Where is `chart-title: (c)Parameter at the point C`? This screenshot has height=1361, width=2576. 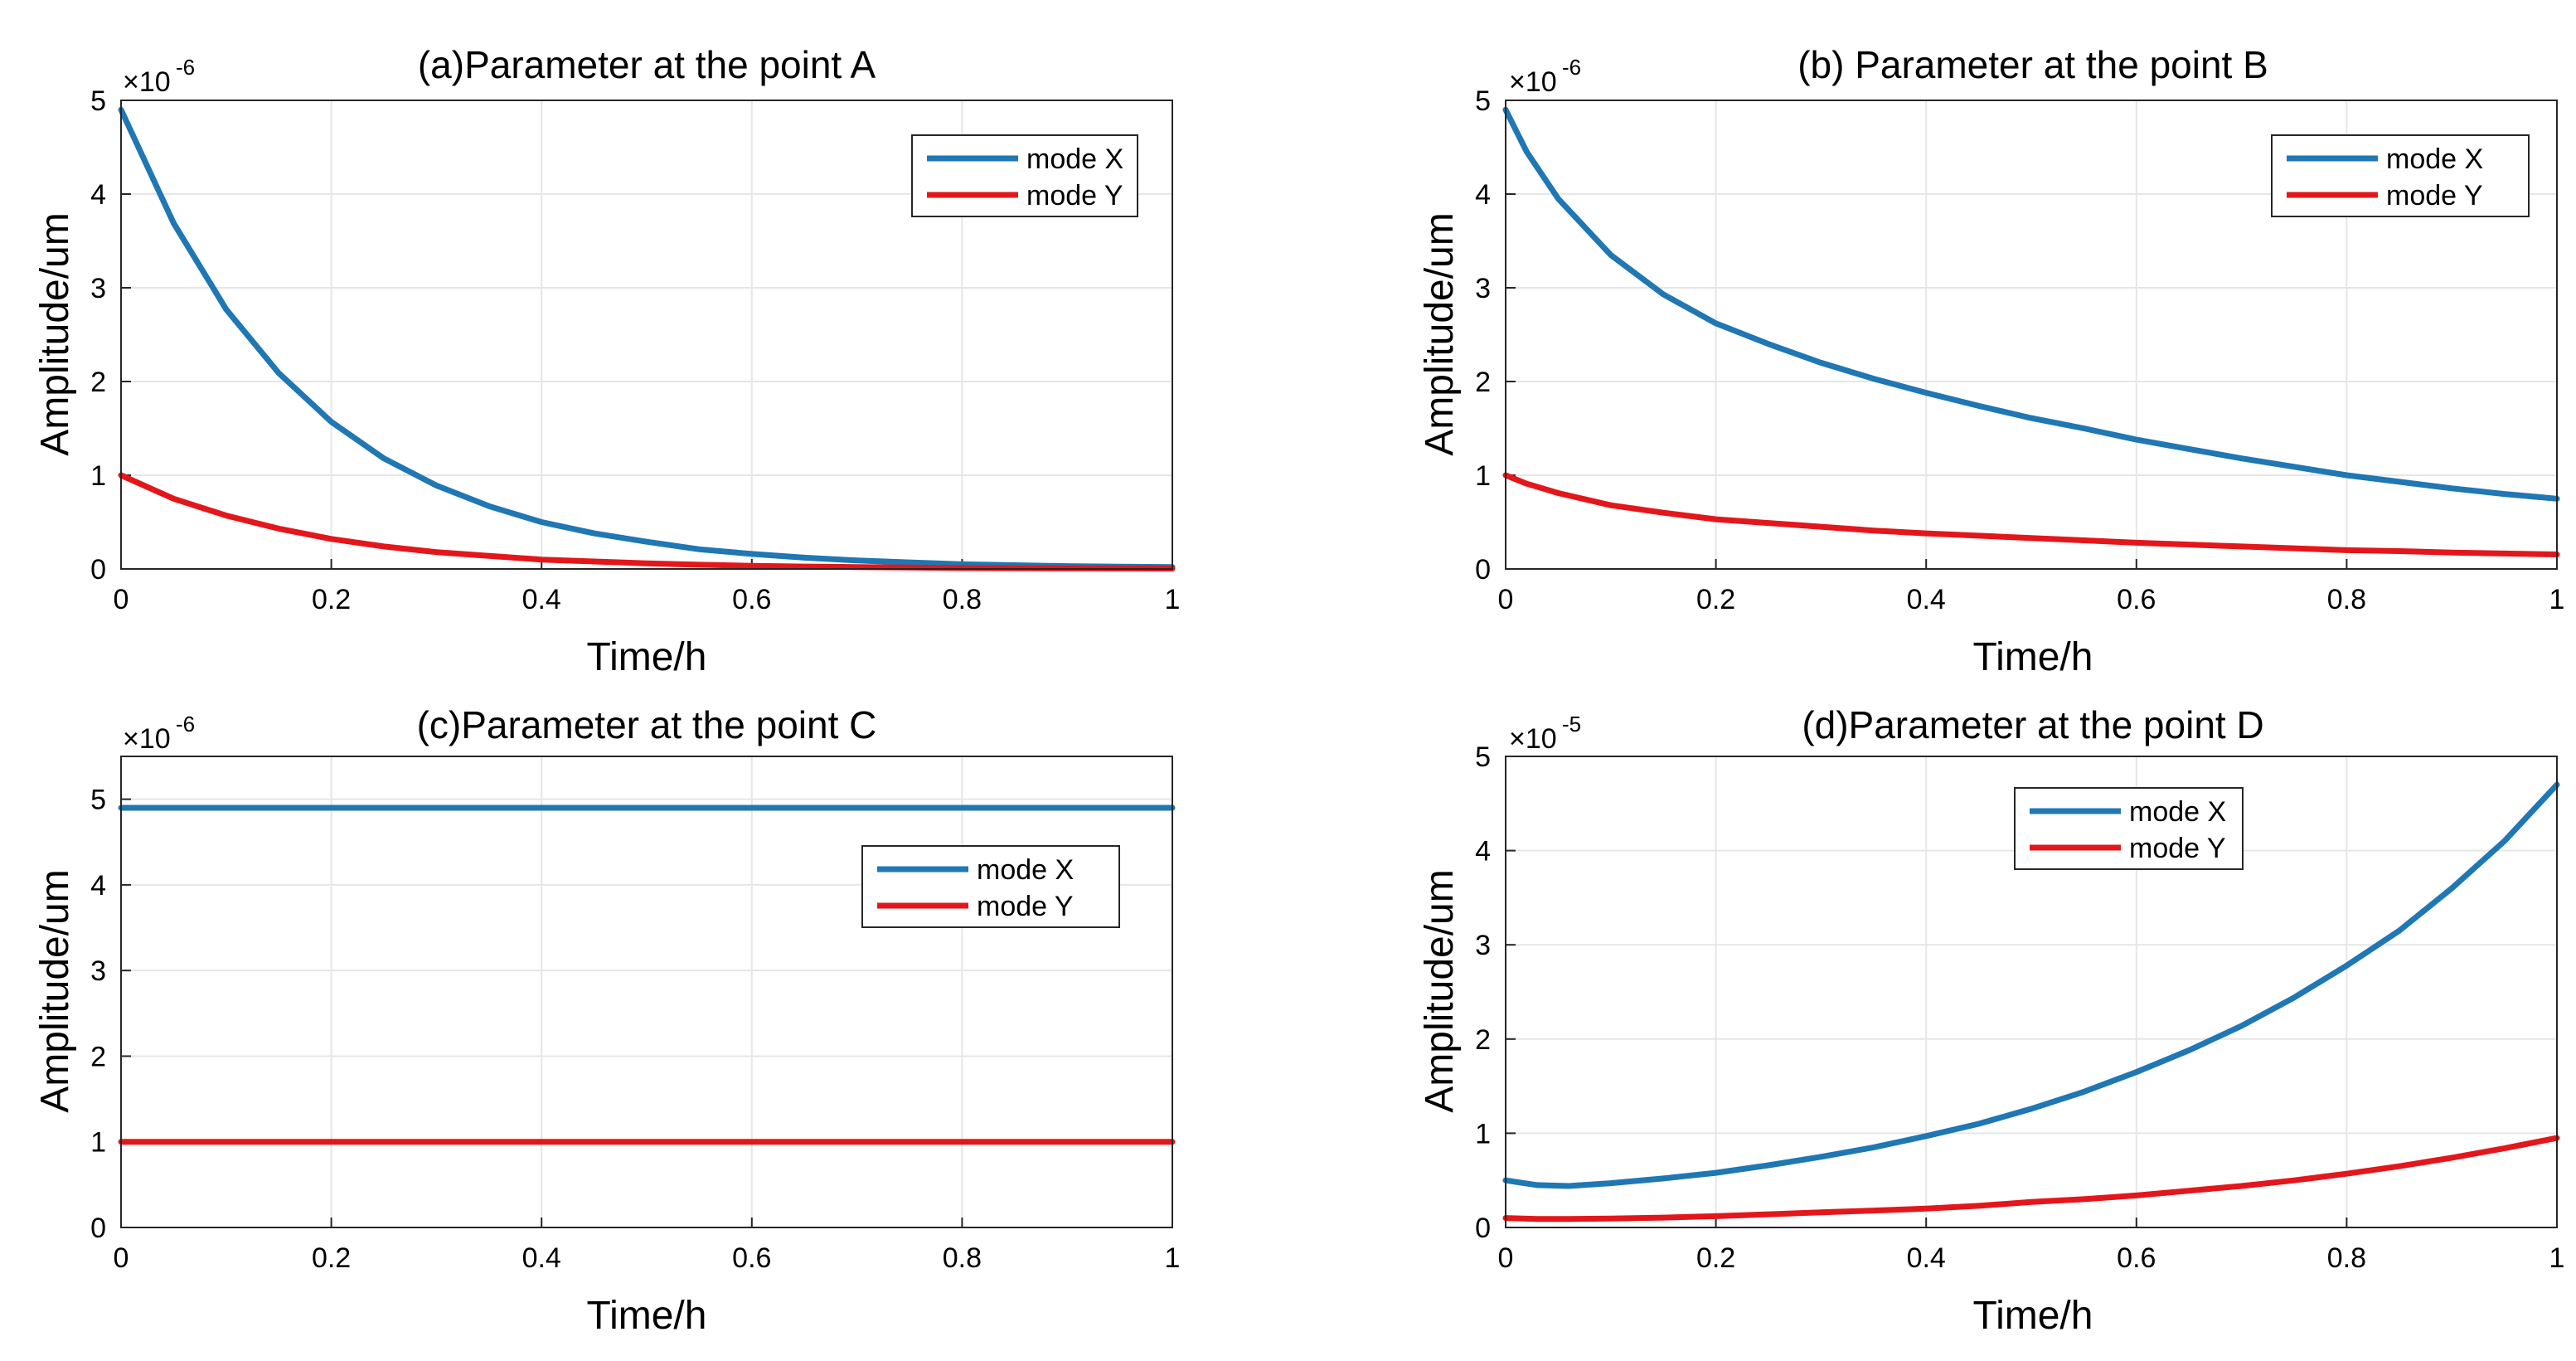
chart-title: (c)Parameter at the point C is located at coordinates (647, 724).